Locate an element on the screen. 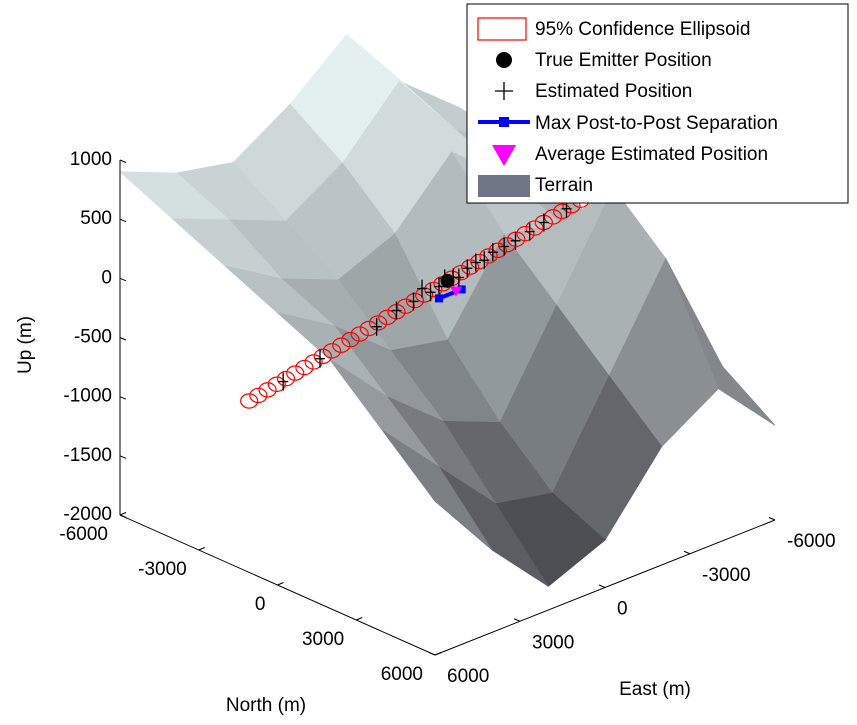  legend-label: Terrain is located at coordinates (564, 185).